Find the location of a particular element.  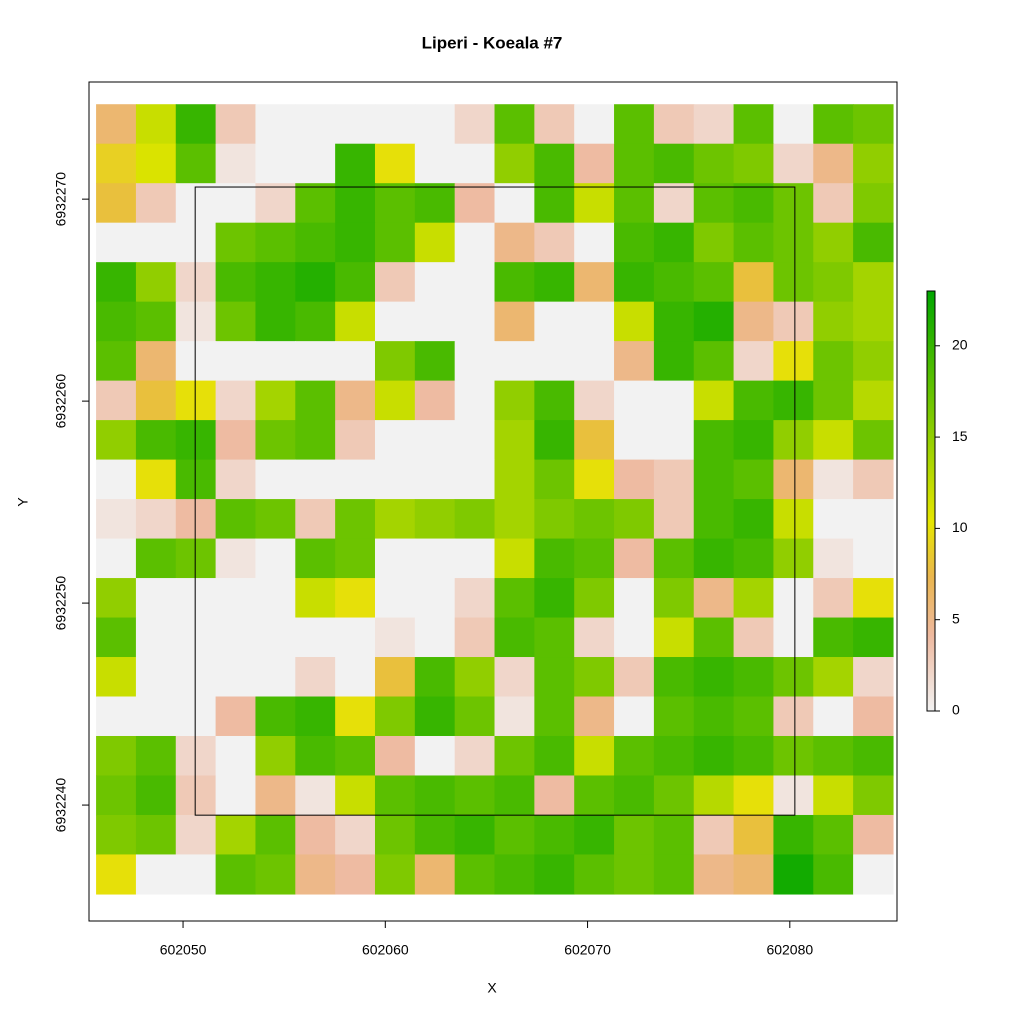

y-tick-label: 6932250 is located at coordinates (61, 603).